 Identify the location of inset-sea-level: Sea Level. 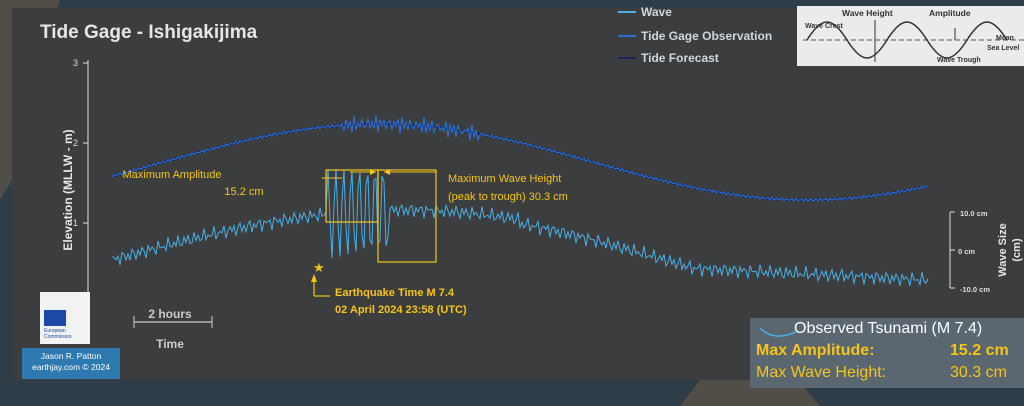
(1003, 48).